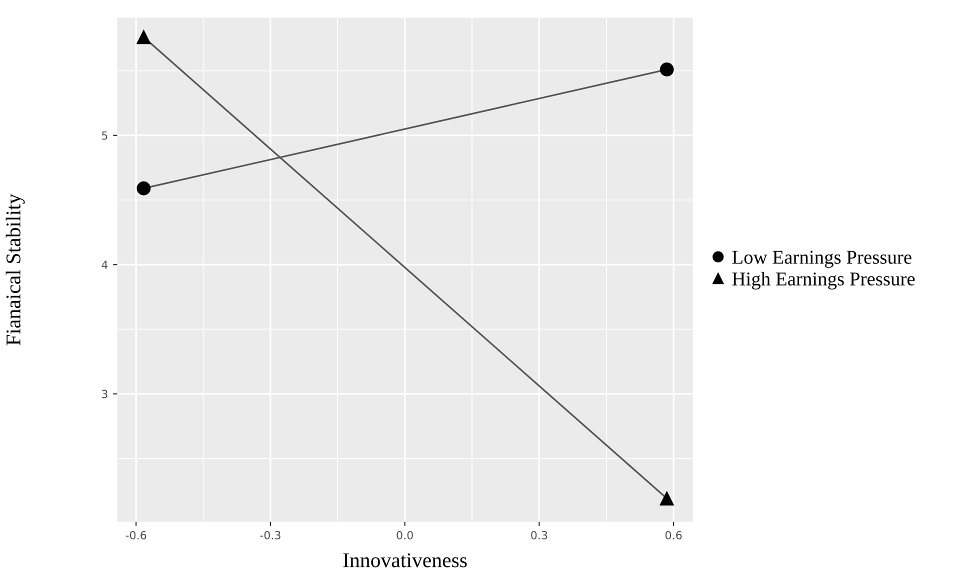  What do you see at coordinates (673, 535) in the screenshot?
I see `x-tick-label: 0.6` at bounding box center [673, 535].